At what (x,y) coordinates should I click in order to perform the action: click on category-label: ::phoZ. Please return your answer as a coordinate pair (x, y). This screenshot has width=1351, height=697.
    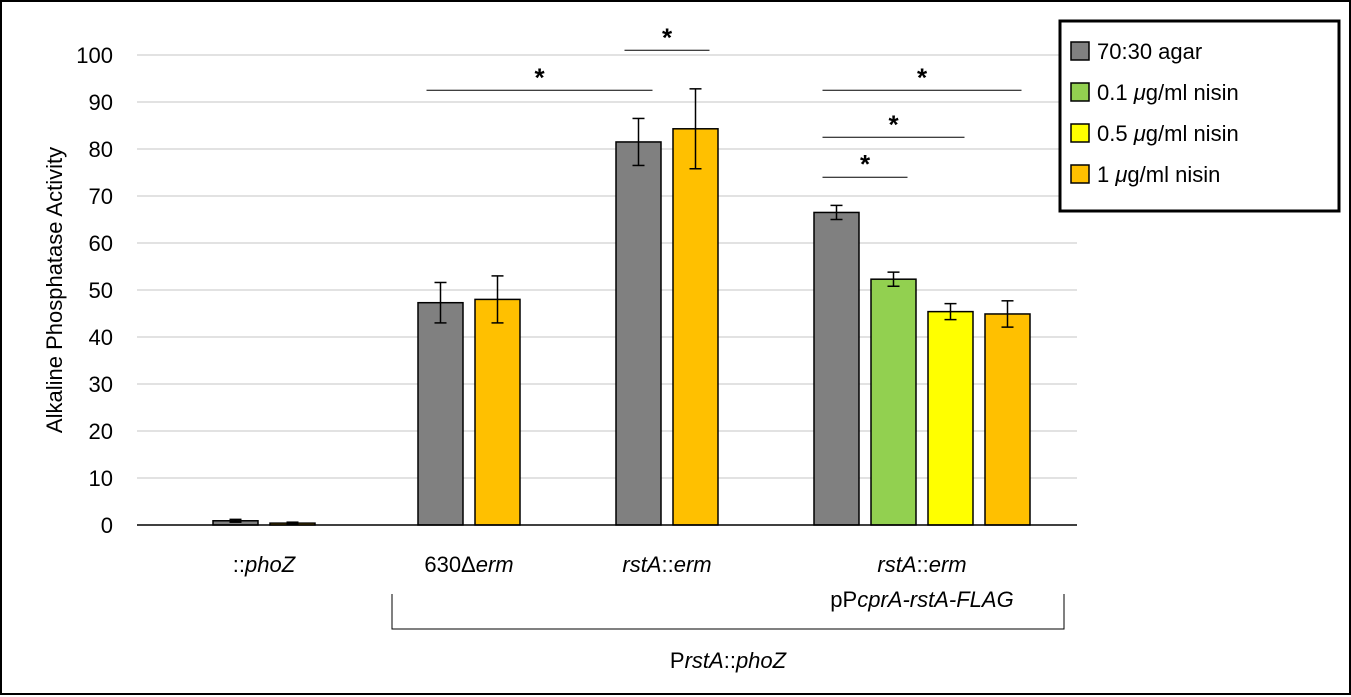
    Looking at the image, I should click on (265, 564).